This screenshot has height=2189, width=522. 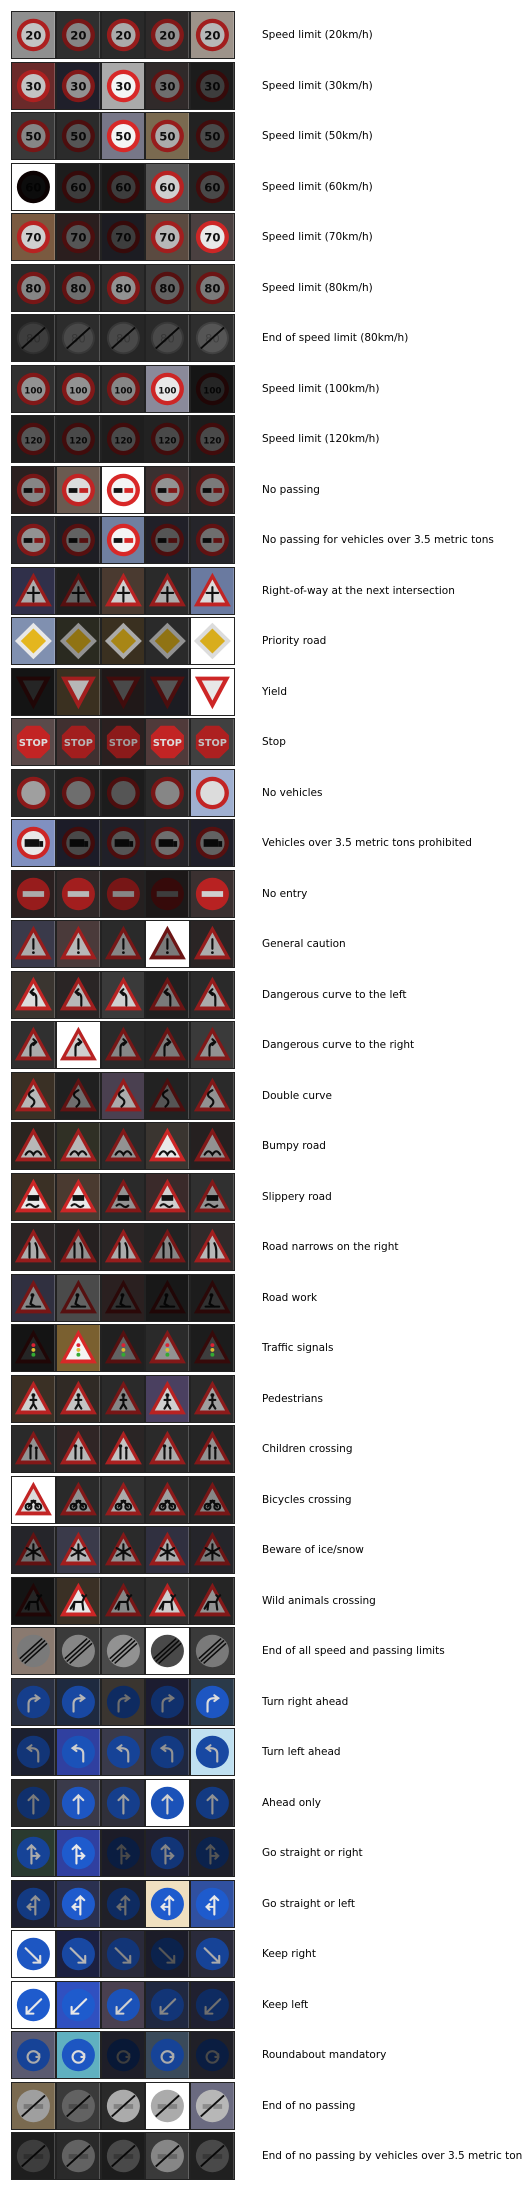 I want to click on sign-class-row-road-narrows-right: Road narrows on the right, so click(x=261, y=1247).